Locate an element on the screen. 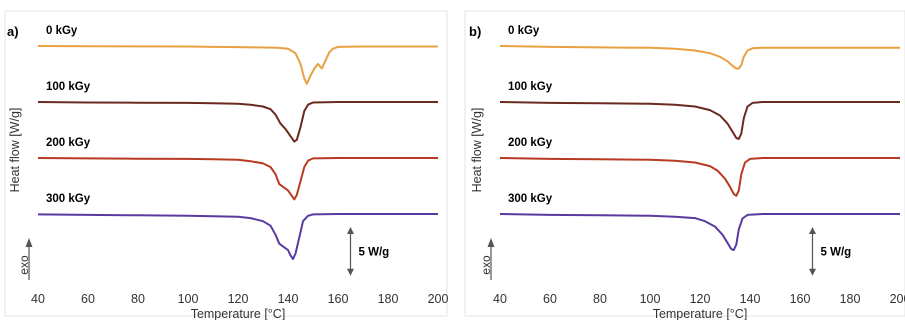 The height and width of the screenshot is (320, 905). panel-label: a) is located at coordinates (13, 31).